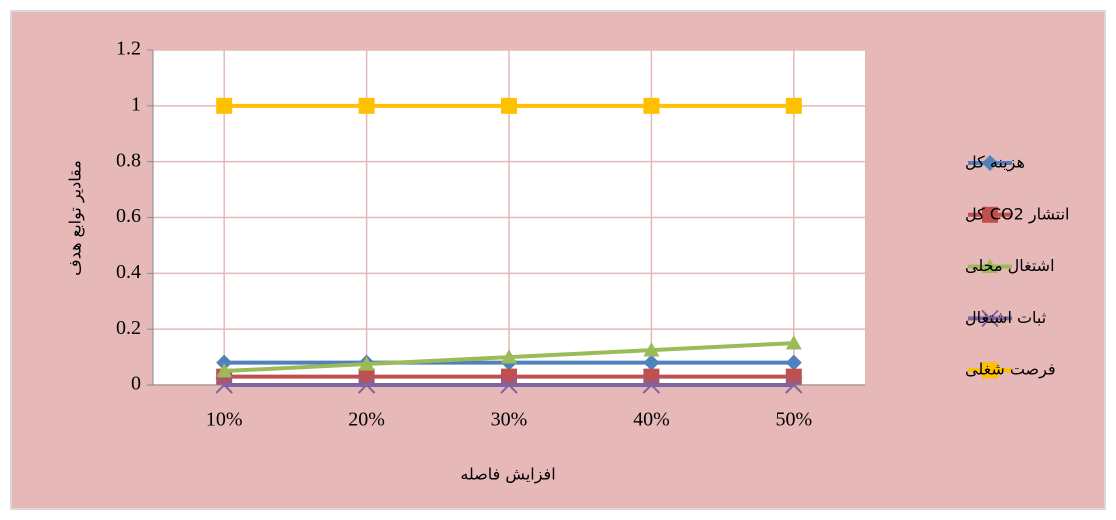  I want to click on y-tick-label: 0.4, so click(128, 272).